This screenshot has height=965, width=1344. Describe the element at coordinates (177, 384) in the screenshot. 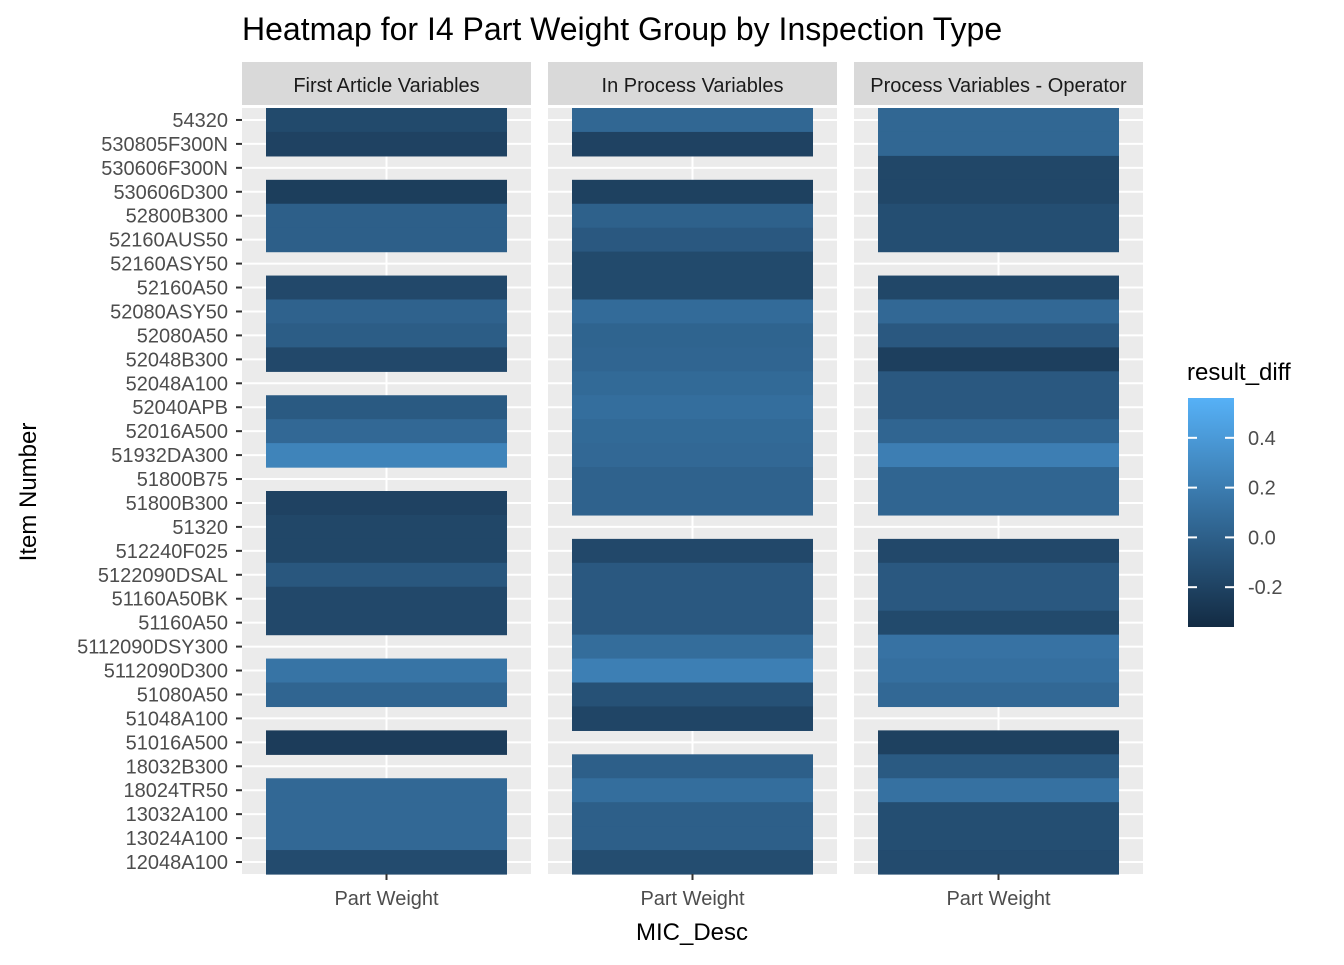

I see `y-tick-label: 52048A100` at that location.